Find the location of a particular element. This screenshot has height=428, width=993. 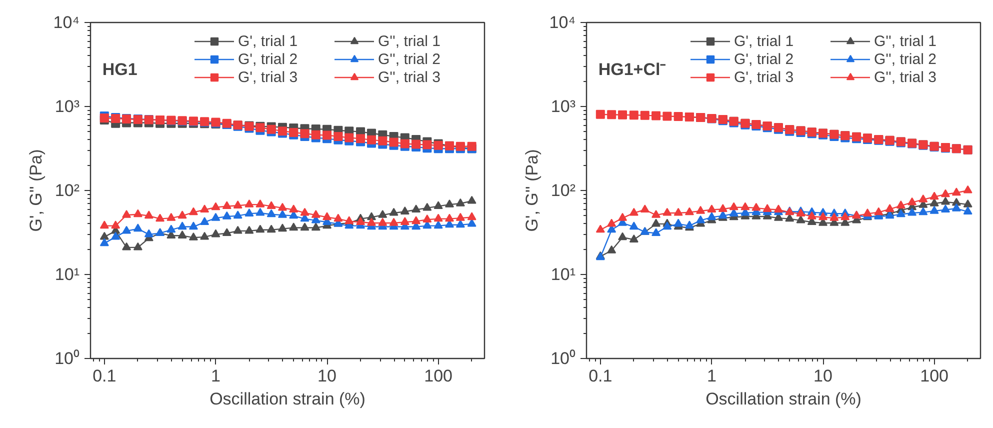

annotation: HG1+Cl⁻ is located at coordinates (632, 70).